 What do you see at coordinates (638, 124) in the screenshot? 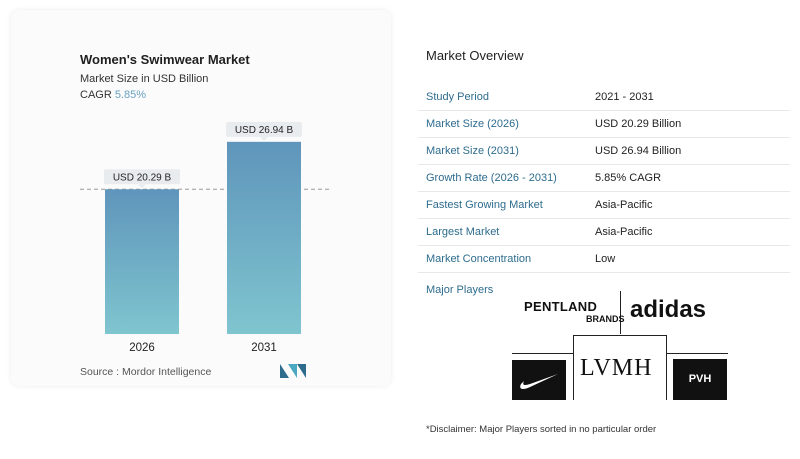
I see `overview-value: USD 20.29 Billion` at bounding box center [638, 124].